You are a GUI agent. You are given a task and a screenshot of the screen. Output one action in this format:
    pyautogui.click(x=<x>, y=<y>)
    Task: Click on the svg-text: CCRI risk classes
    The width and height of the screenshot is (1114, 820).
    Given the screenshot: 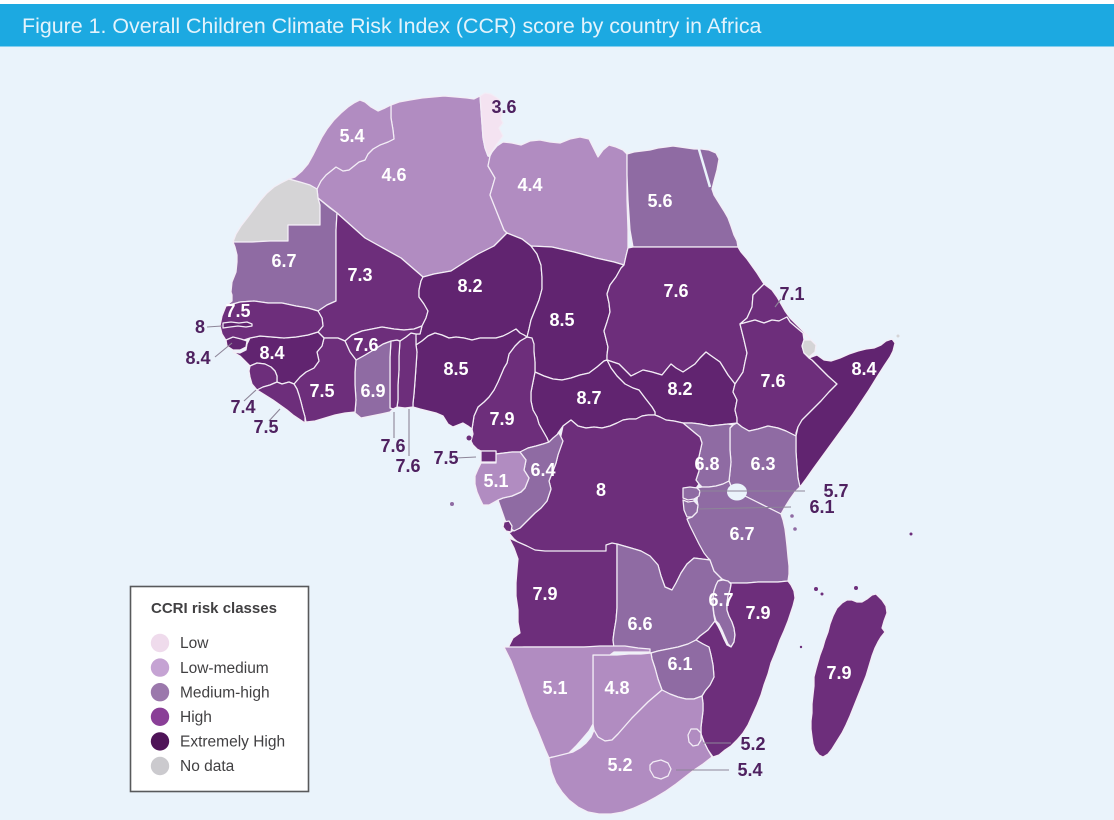 What is the action you would take?
    pyautogui.click(x=214, y=608)
    